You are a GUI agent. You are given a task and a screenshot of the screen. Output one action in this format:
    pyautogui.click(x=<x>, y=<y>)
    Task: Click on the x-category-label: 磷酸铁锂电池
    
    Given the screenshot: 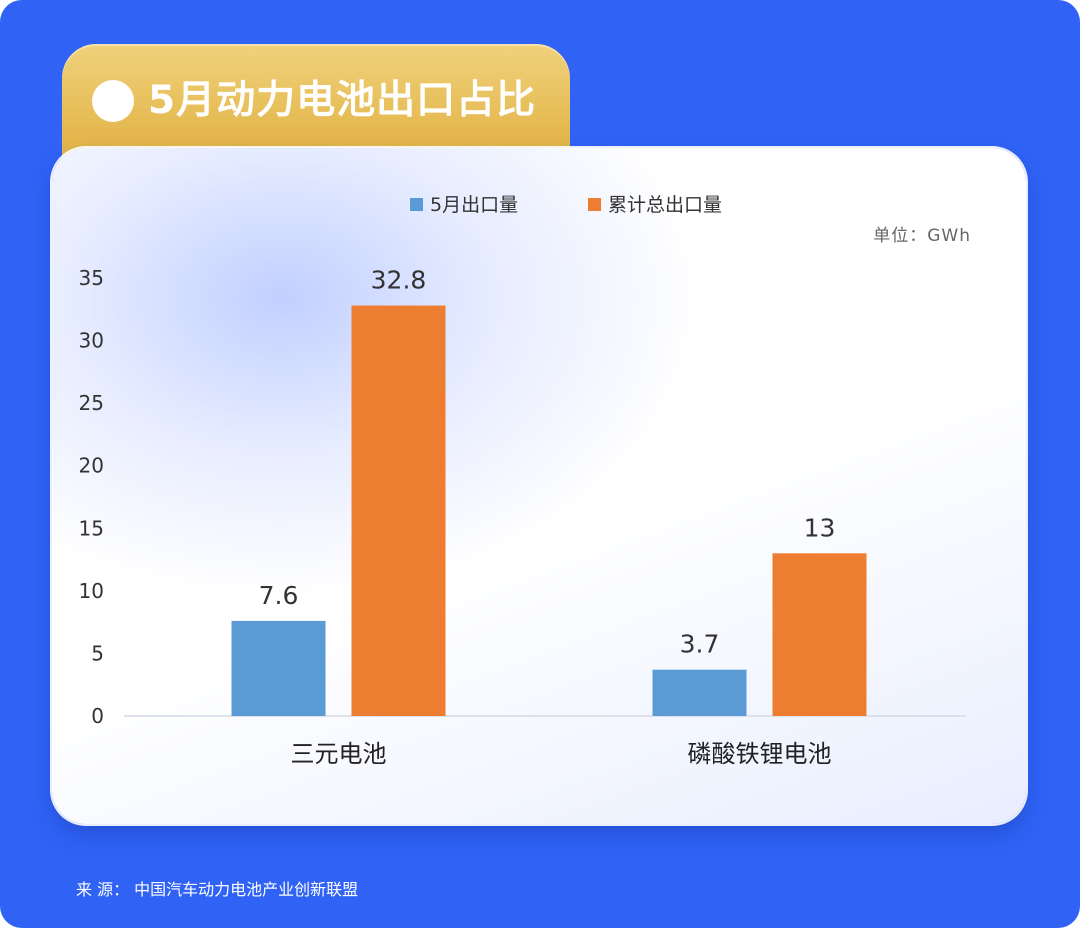 What is the action you would take?
    pyautogui.click(x=760, y=754)
    